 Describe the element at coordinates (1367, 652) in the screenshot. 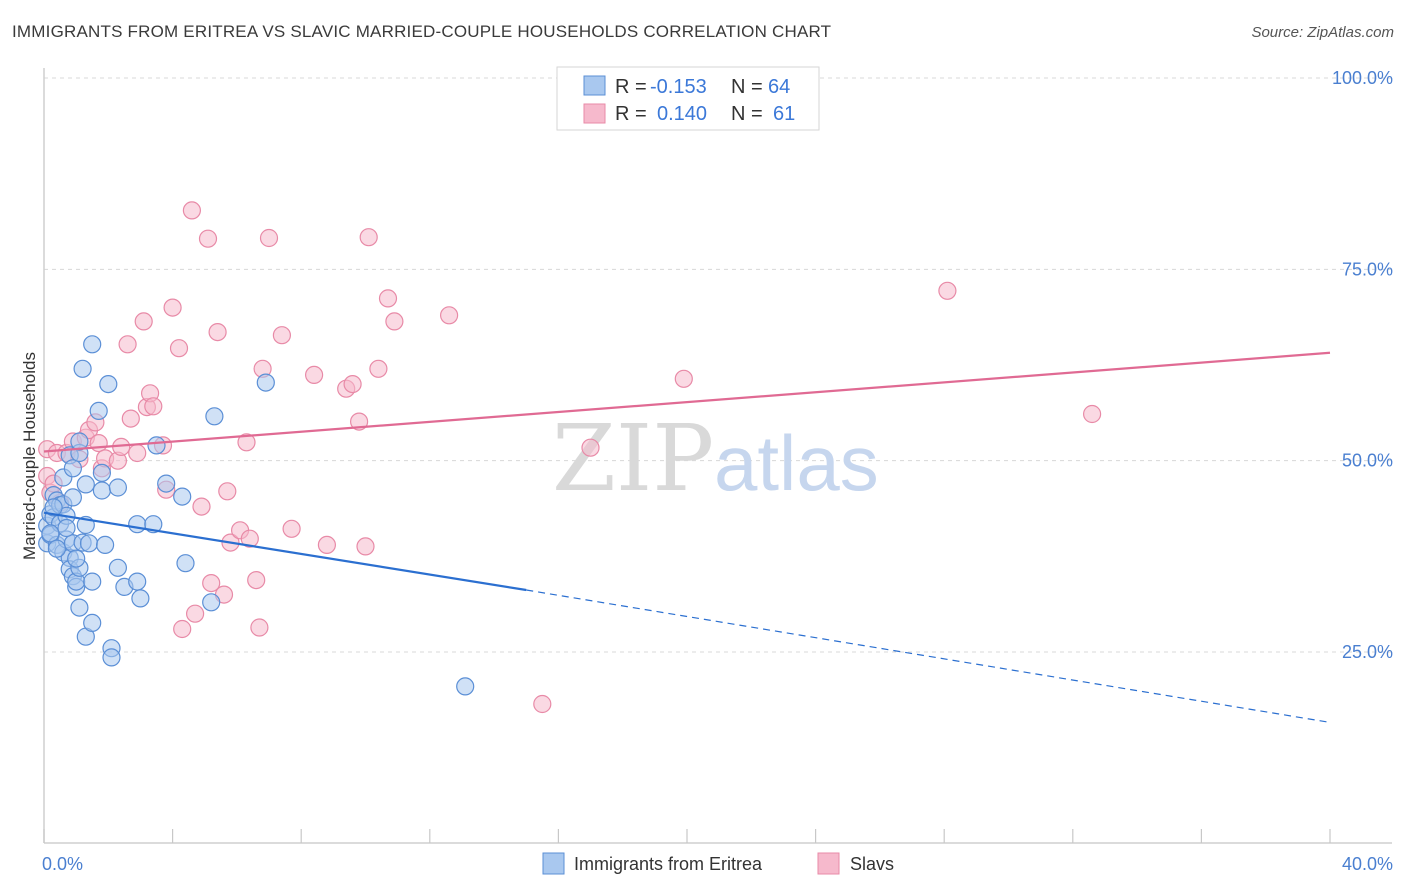

I see `y-tick-label-25: 25.0%` at that location.